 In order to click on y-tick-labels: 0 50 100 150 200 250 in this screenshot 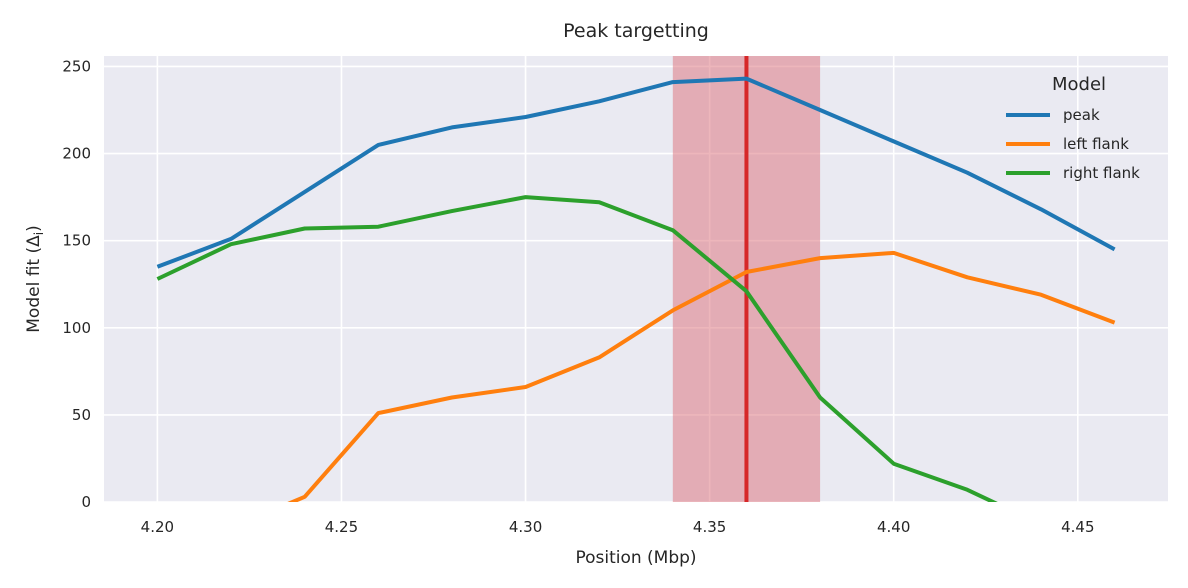, I will do `click(76, 284)`.